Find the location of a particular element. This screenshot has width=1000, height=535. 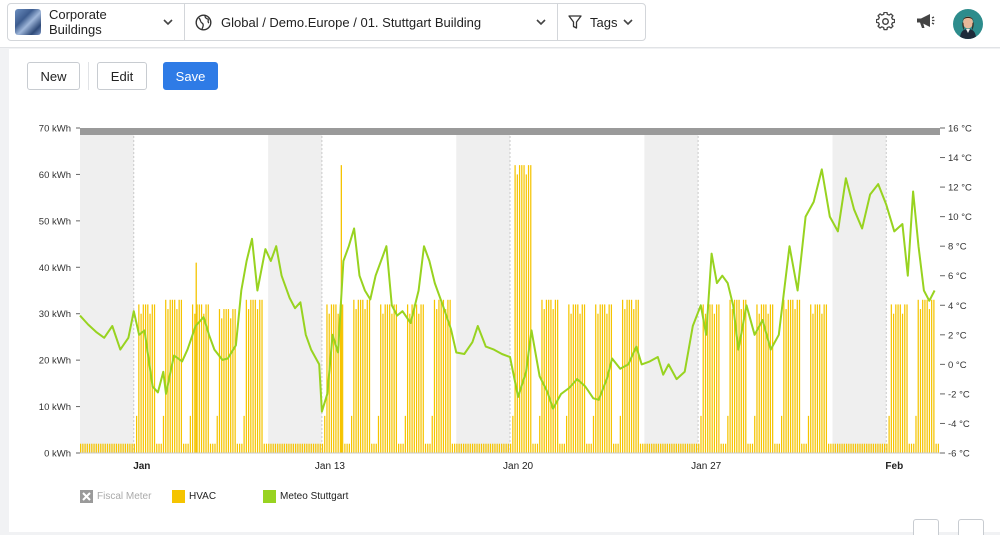

camera-icon is located at coordinates (971, 527).